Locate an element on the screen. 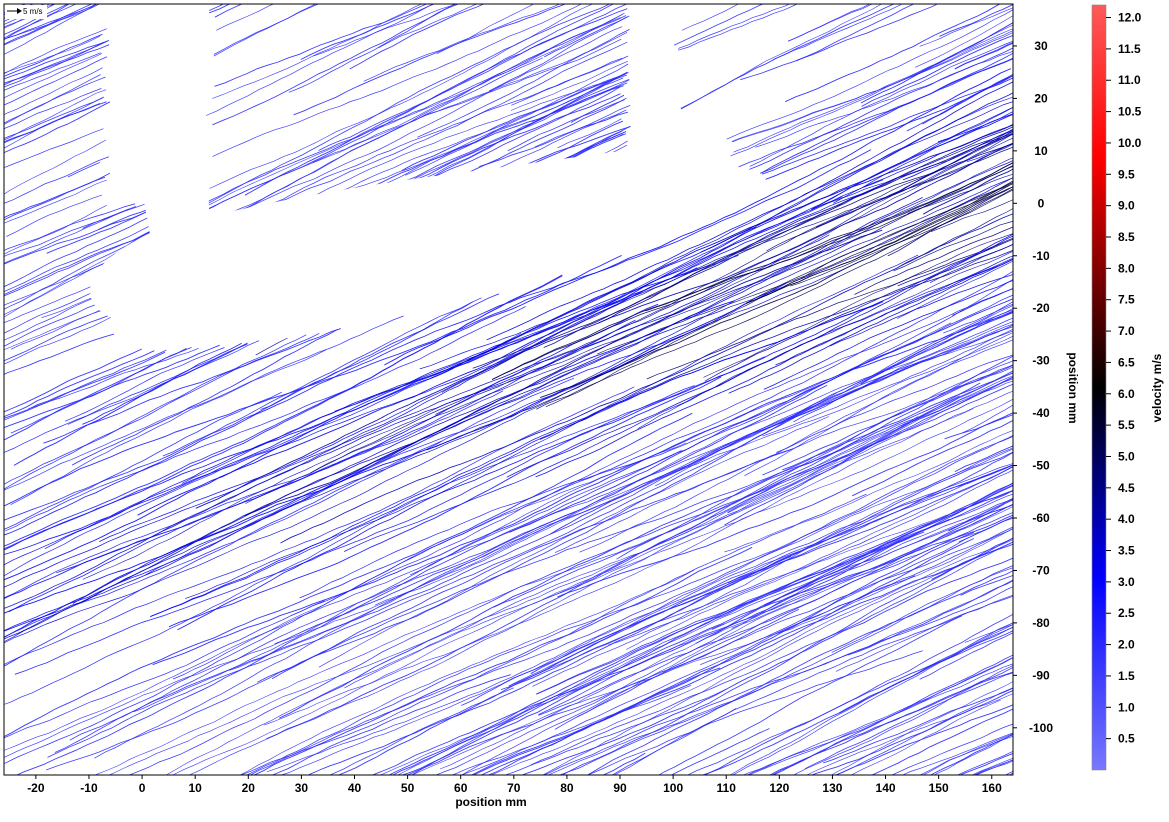 The image size is (1169, 822). x-tick-label: 110 is located at coordinates (727, 788).